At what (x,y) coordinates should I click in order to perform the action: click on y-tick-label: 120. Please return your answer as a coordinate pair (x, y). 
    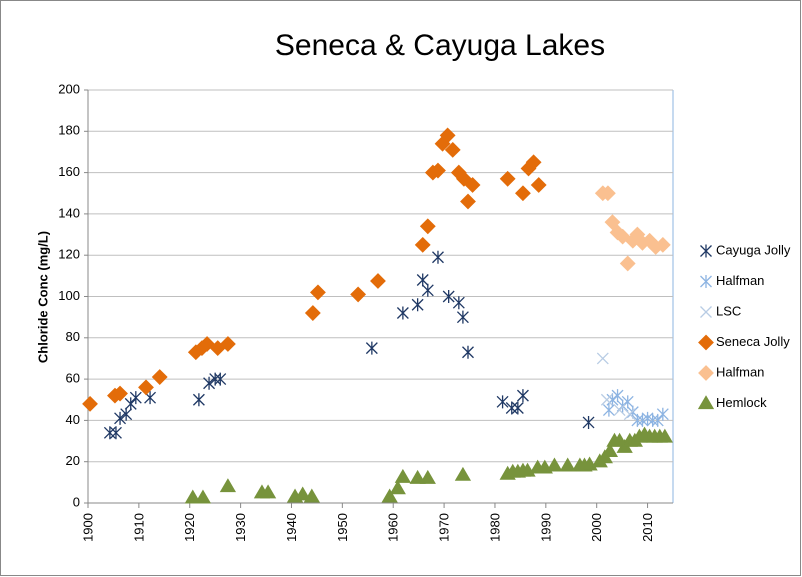
    Looking at the image, I should click on (69, 254).